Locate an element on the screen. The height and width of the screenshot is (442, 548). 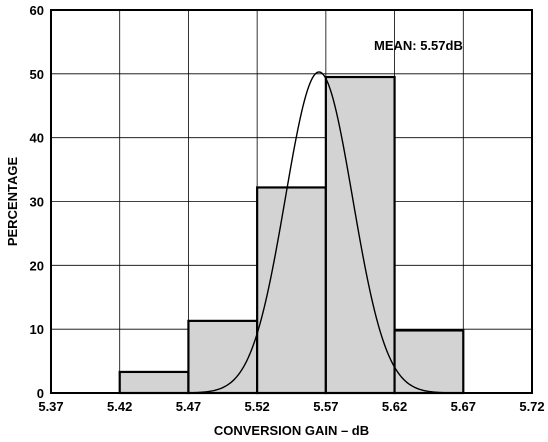
y-tick-label: 30 is located at coordinates (37, 202).